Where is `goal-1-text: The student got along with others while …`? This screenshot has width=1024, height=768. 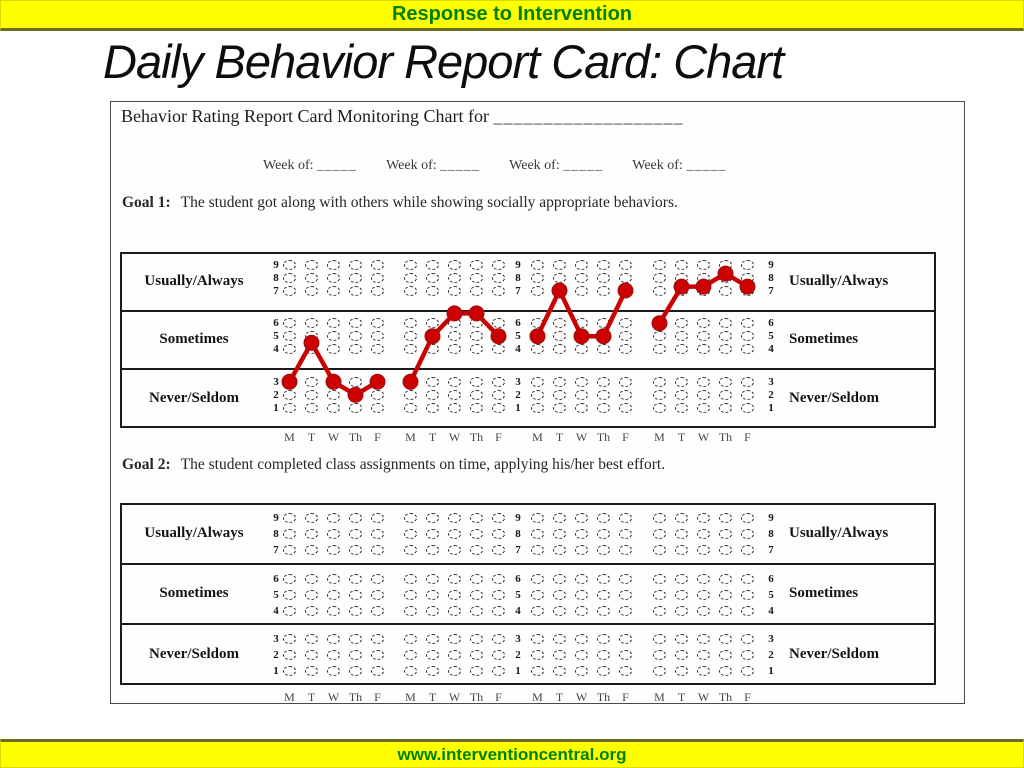 goal-1-text: The student got along with others while … is located at coordinates (429, 202).